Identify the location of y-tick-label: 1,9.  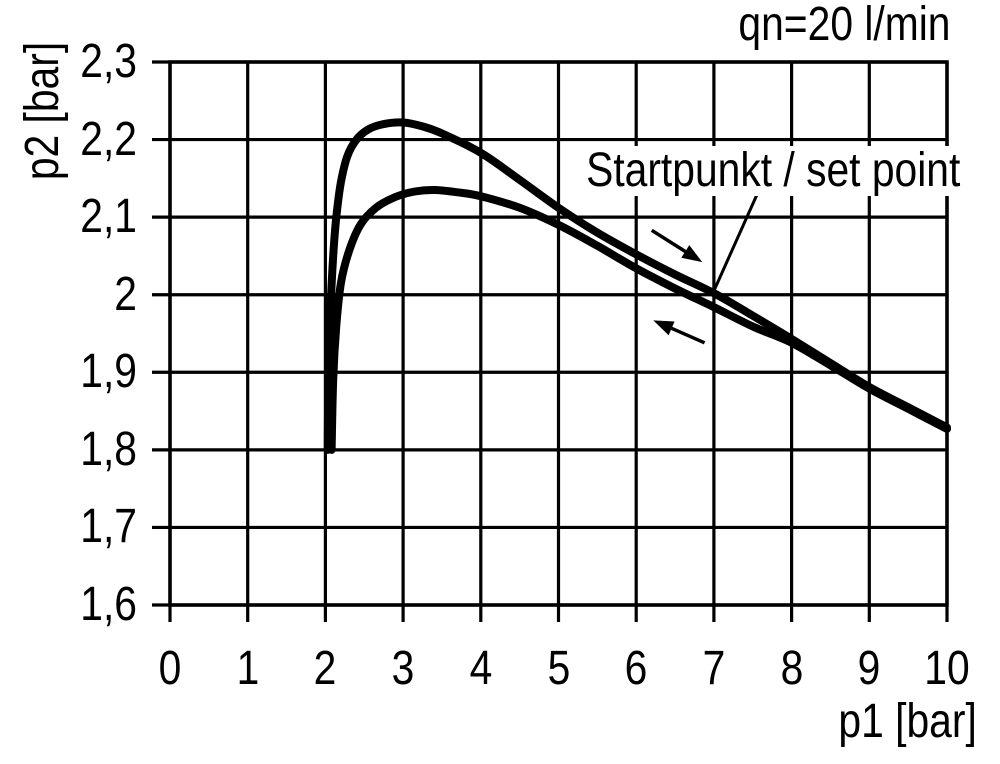
(108, 372).